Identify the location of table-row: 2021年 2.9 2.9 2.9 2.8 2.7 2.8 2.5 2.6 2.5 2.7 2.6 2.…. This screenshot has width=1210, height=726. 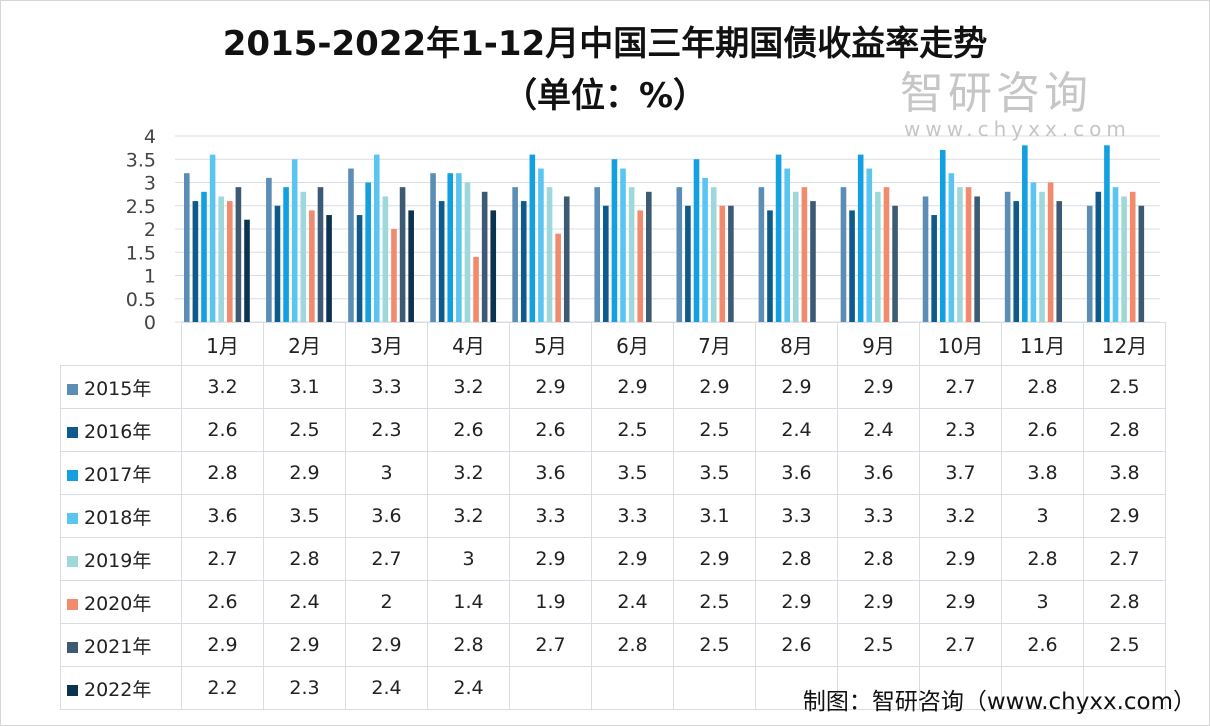
(613, 645).